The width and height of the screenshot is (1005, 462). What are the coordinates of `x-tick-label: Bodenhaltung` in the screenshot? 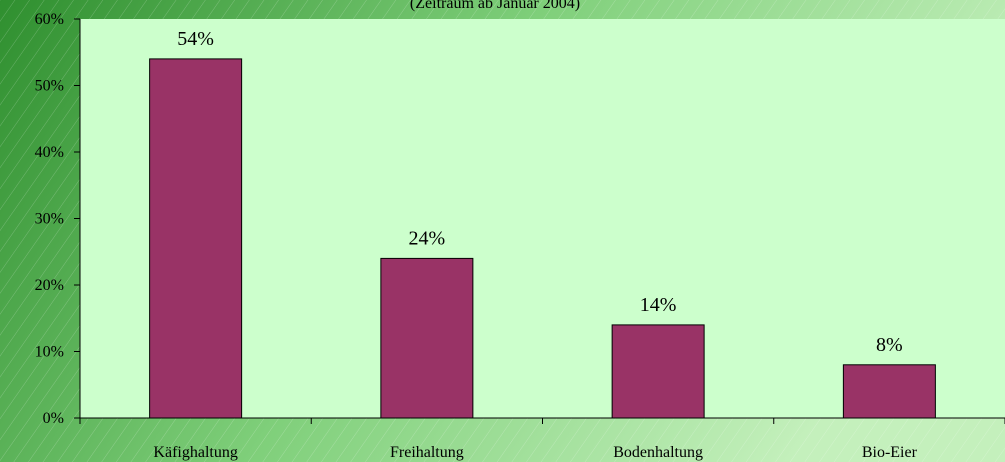 It's located at (658, 452).